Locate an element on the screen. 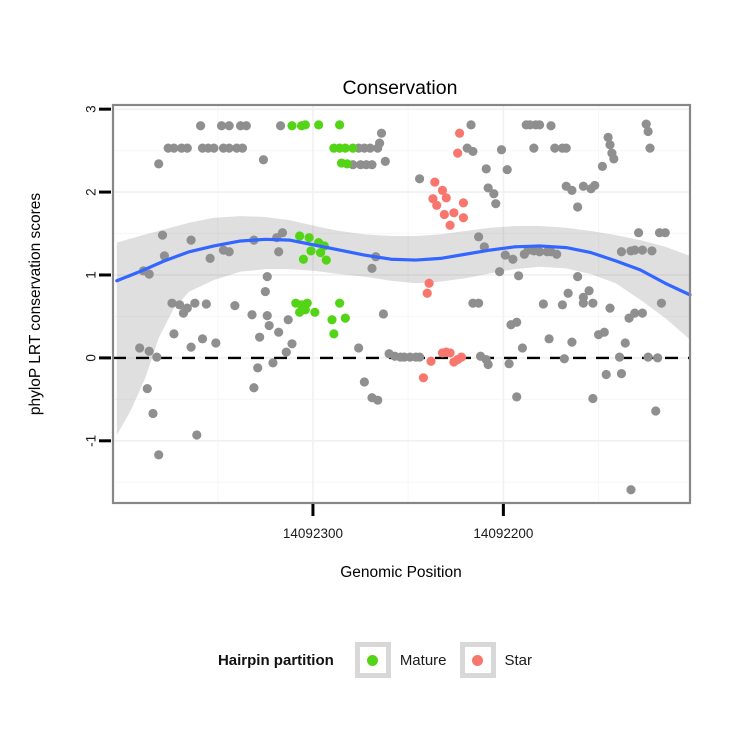  legend-title: Hairpin partition is located at coordinates (275, 660).